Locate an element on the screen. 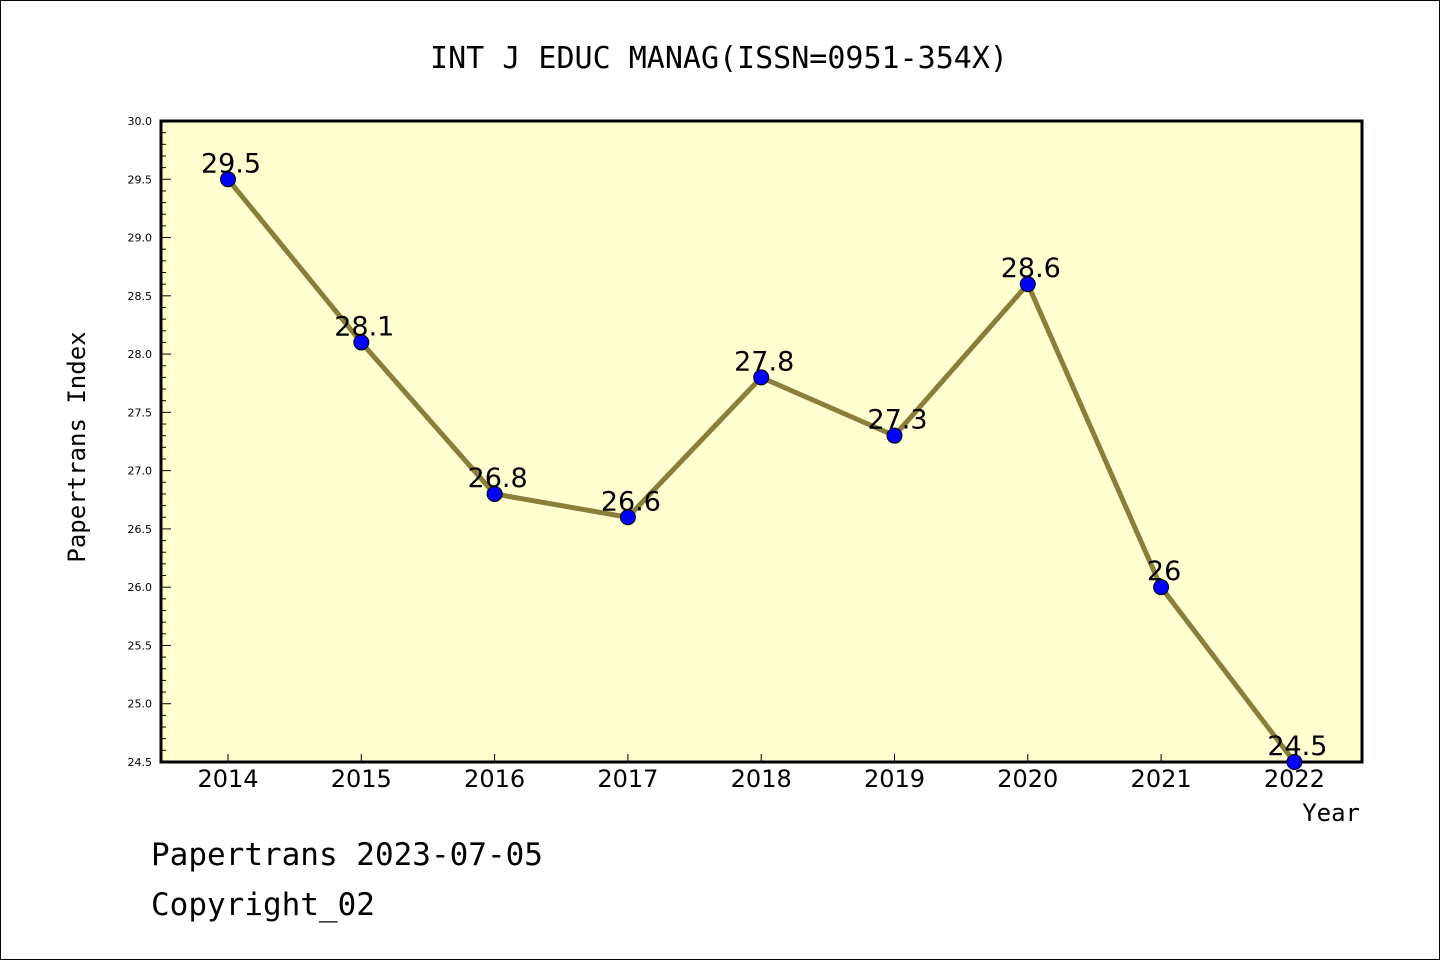  y-tick-label: 27.5 is located at coordinates (140, 412).